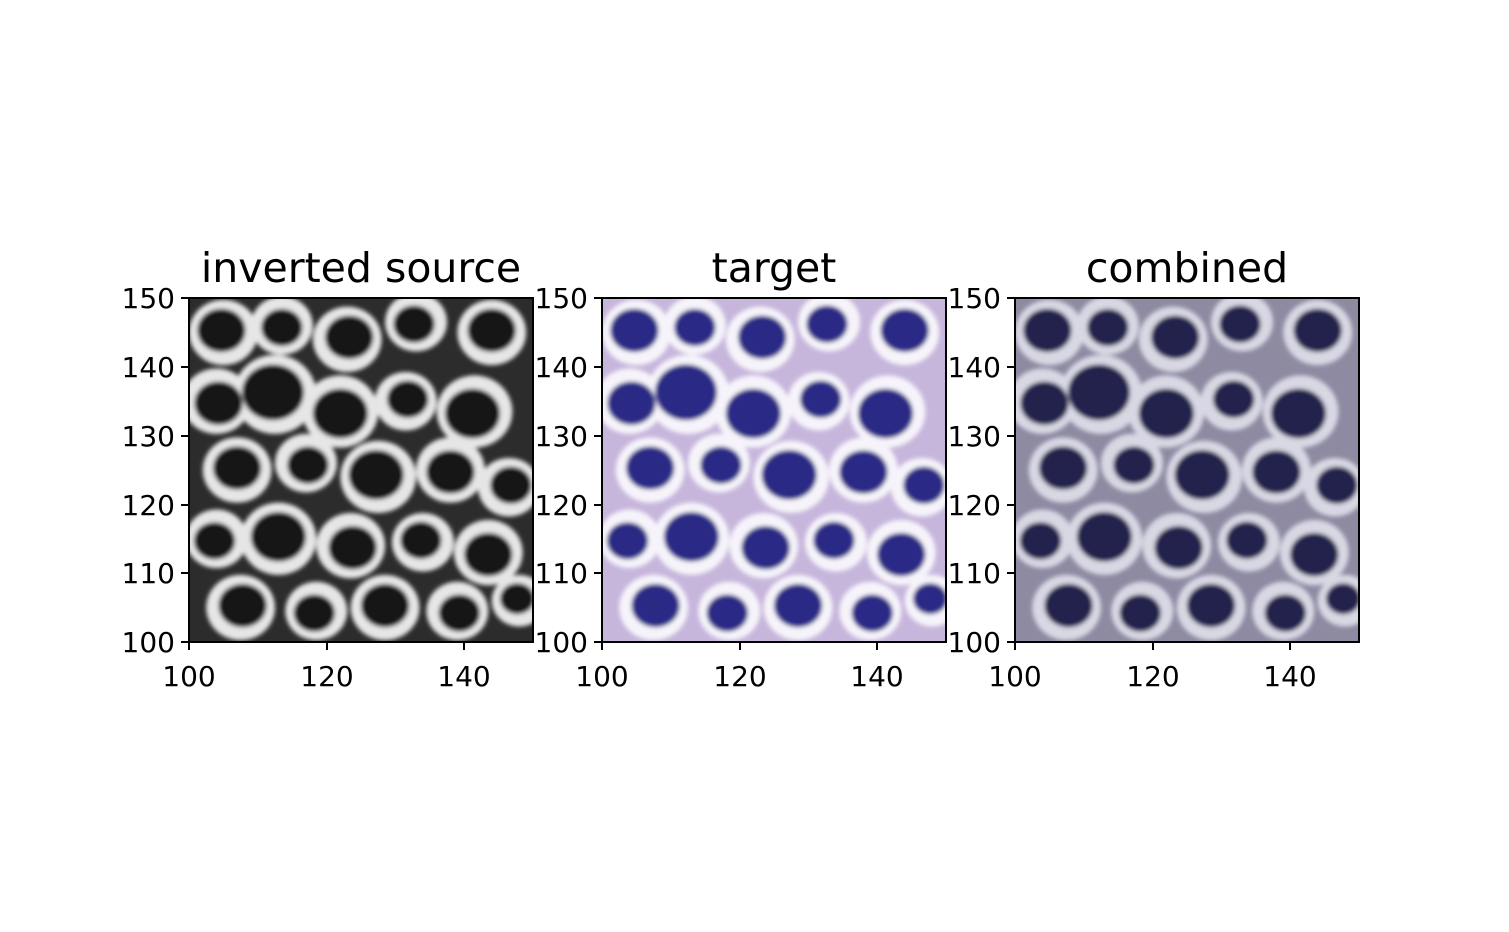  I want to click on panel-target: target 100 120 140 100 110 120 130 140, so click(741, 468).